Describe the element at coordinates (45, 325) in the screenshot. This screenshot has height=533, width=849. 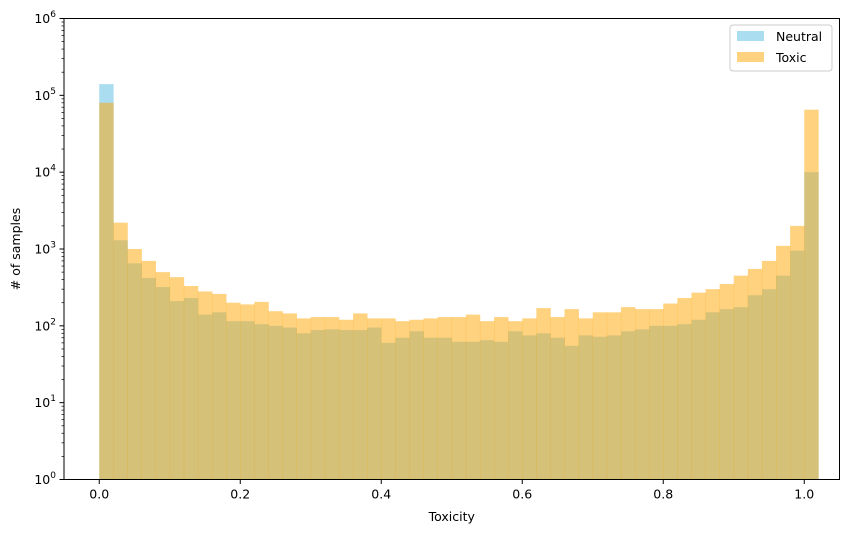
I see `y-tick-label: 10²` at that location.